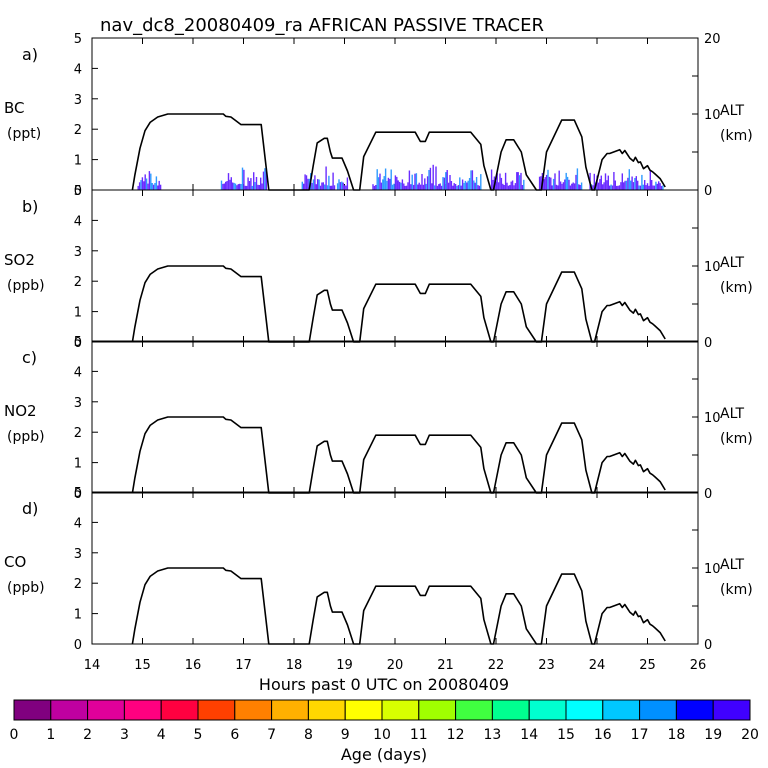 The image size is (768, 768). I want to click on x-tick-label: 24, so click(597, 665).